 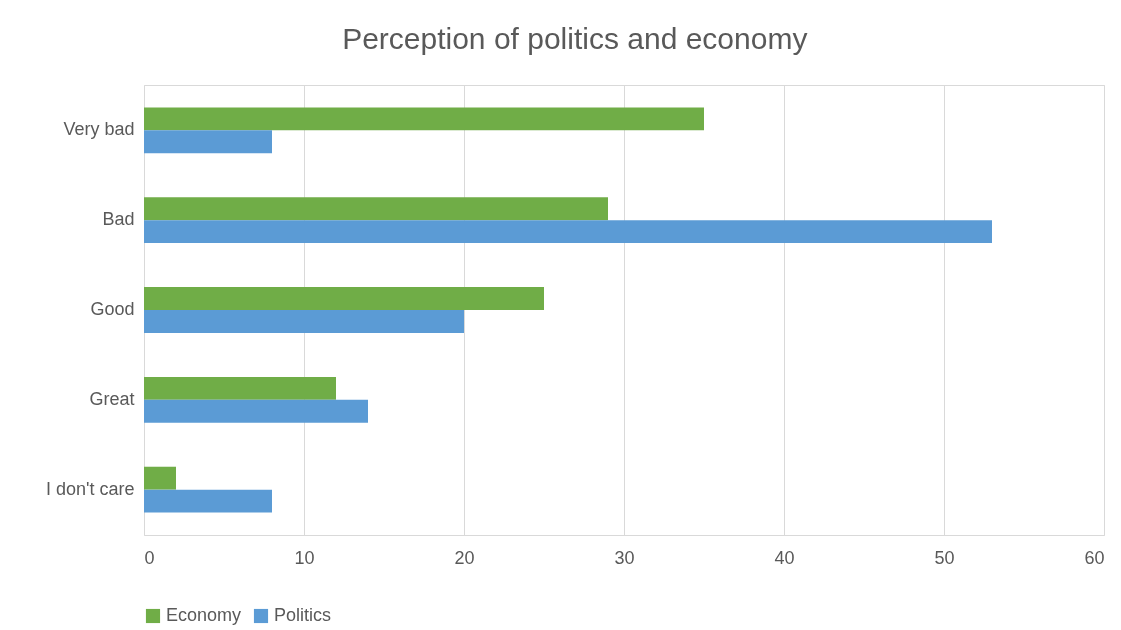 What do you see at coordinates (112, 309) in the screenshot?
I see `y-tick-label: Good` at bounding box center [112, 309].